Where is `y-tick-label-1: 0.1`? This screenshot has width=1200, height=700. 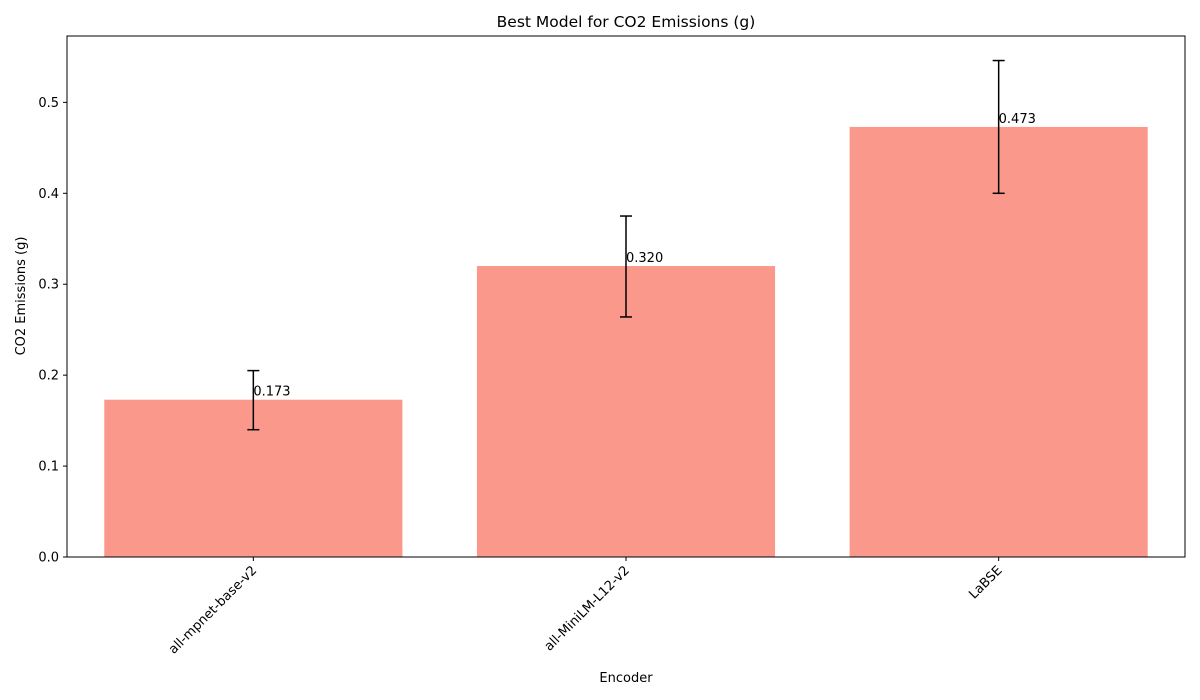
y-tick-label-1: 0.1 is located at coordinates (48, 467).